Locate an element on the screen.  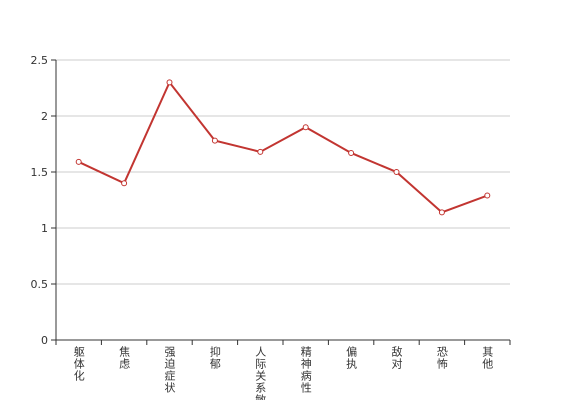
x-tick-label: 人际关系敏感 is located at coordinates (260, 373).